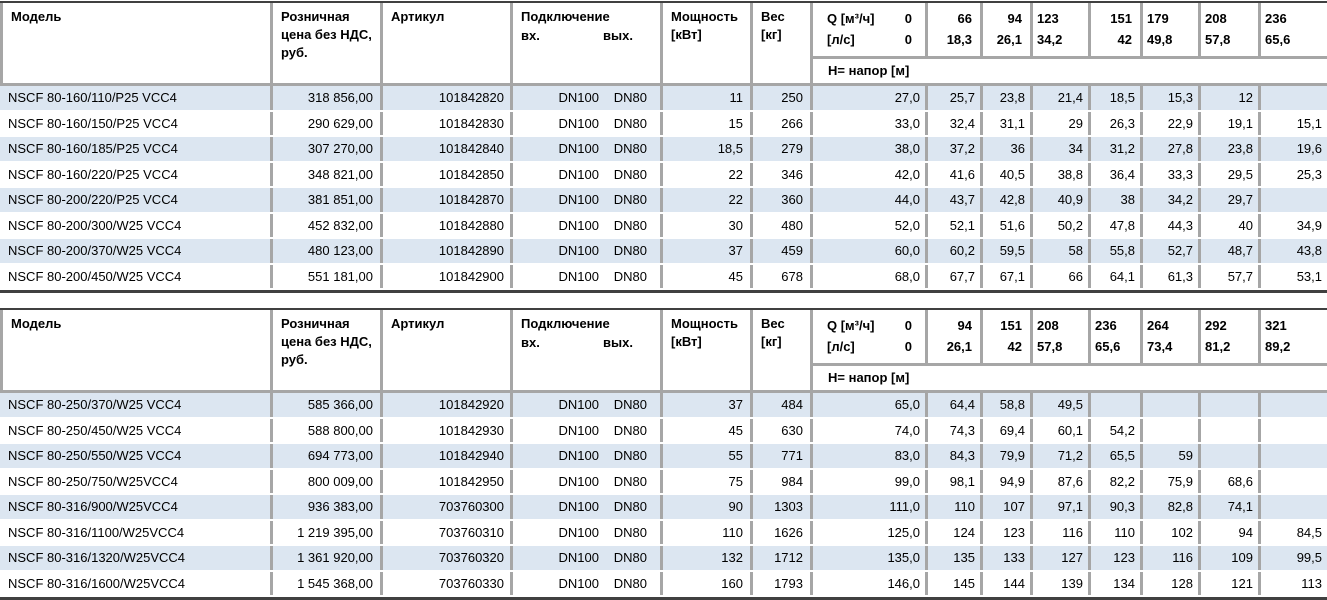  Describe the element at coordinates (1292, 149) in the screenshot. I see `head-value-cell: 19,6` at that location.